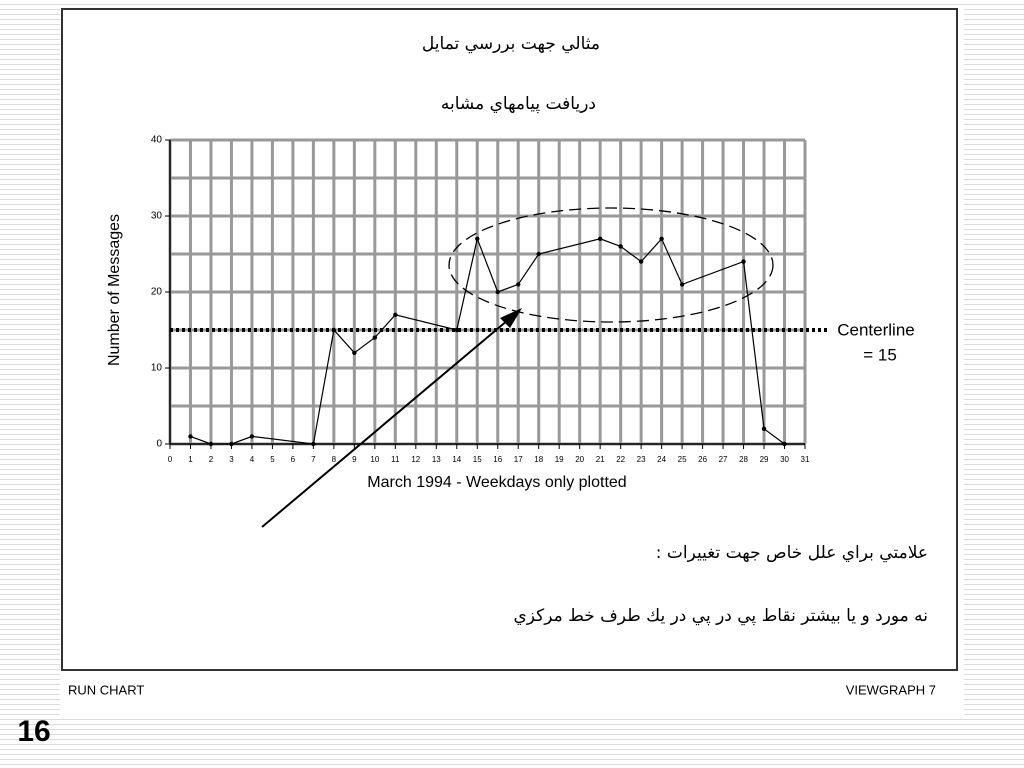 This screenshot has width=1024, height=768. What do you see at coordinates (106, 689) in the screenshot?
I see `footer-left: RUN CHART` at bounding box center [106, 689].